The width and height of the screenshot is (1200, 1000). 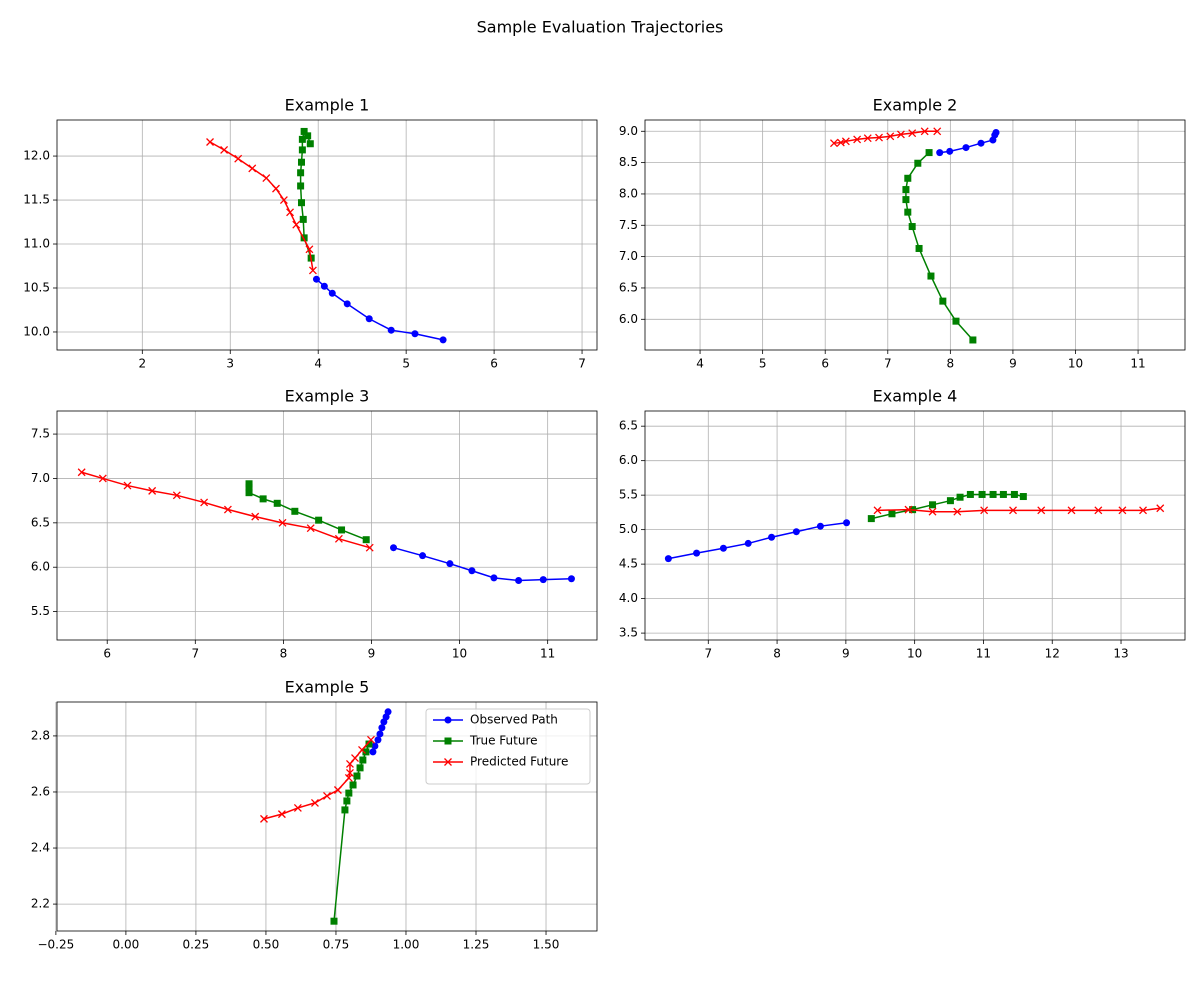 What do you see at coordinates (142, 364) in the screenshot?
I see `x-tick-label: 2` at bounding box center [142, 364].